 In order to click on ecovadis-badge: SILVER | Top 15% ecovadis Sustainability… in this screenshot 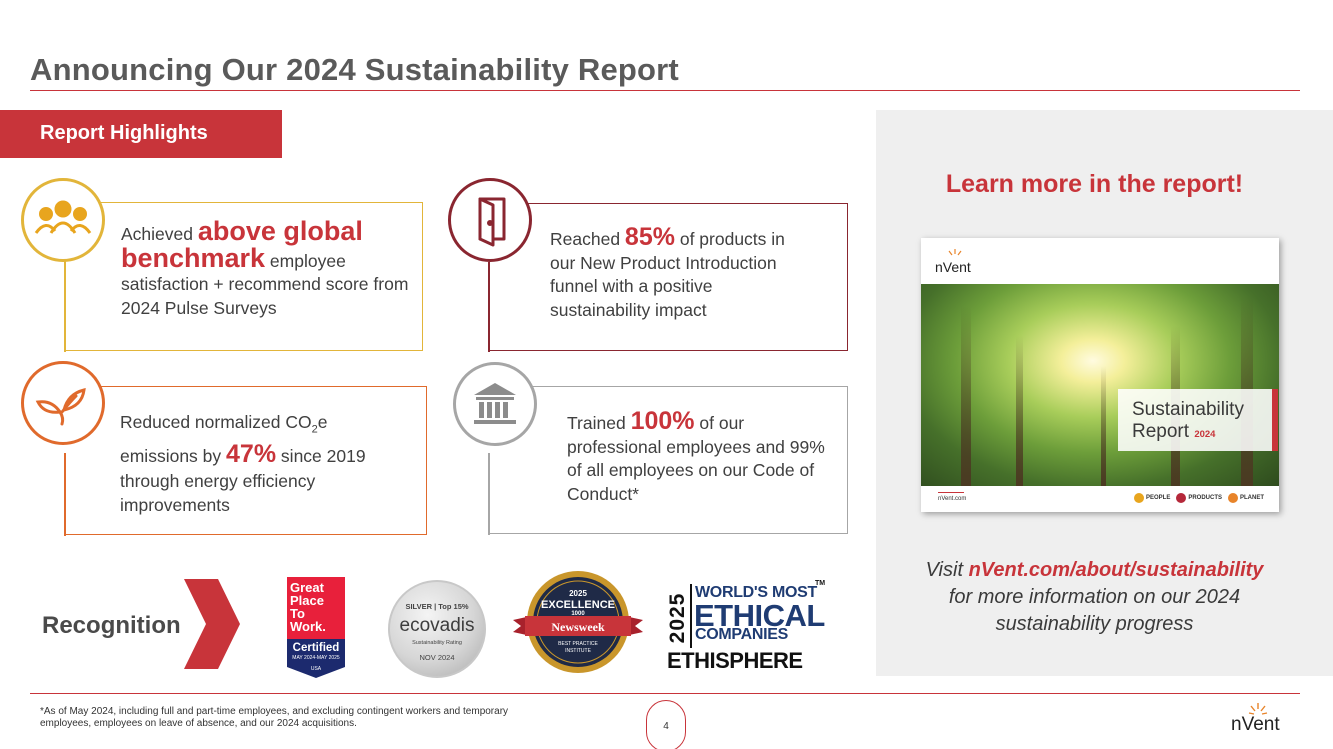, I will do `click(437, 629)`.